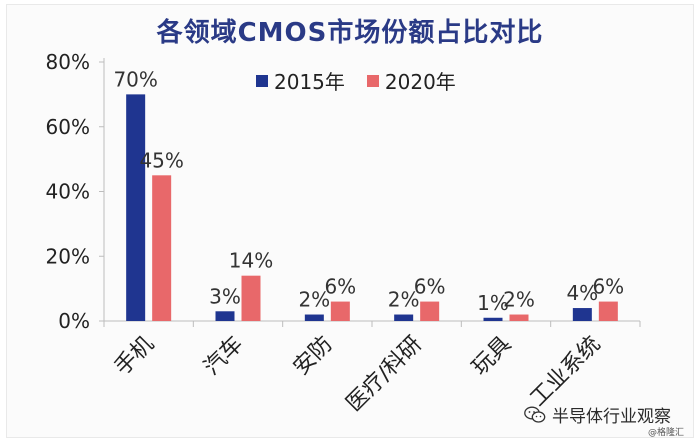  I want to click on legend-item-2015: 2015年, so click(300, 80).